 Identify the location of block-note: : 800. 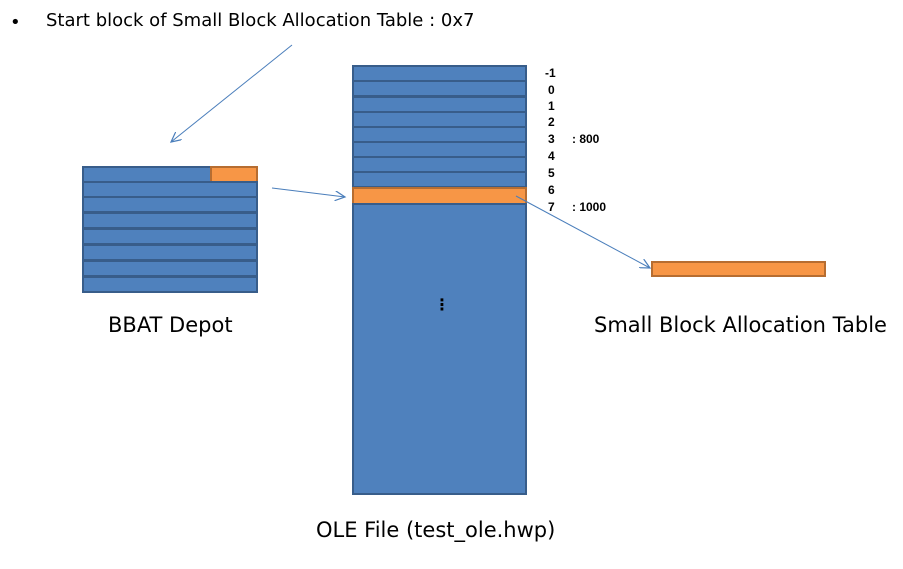
(586, 139).